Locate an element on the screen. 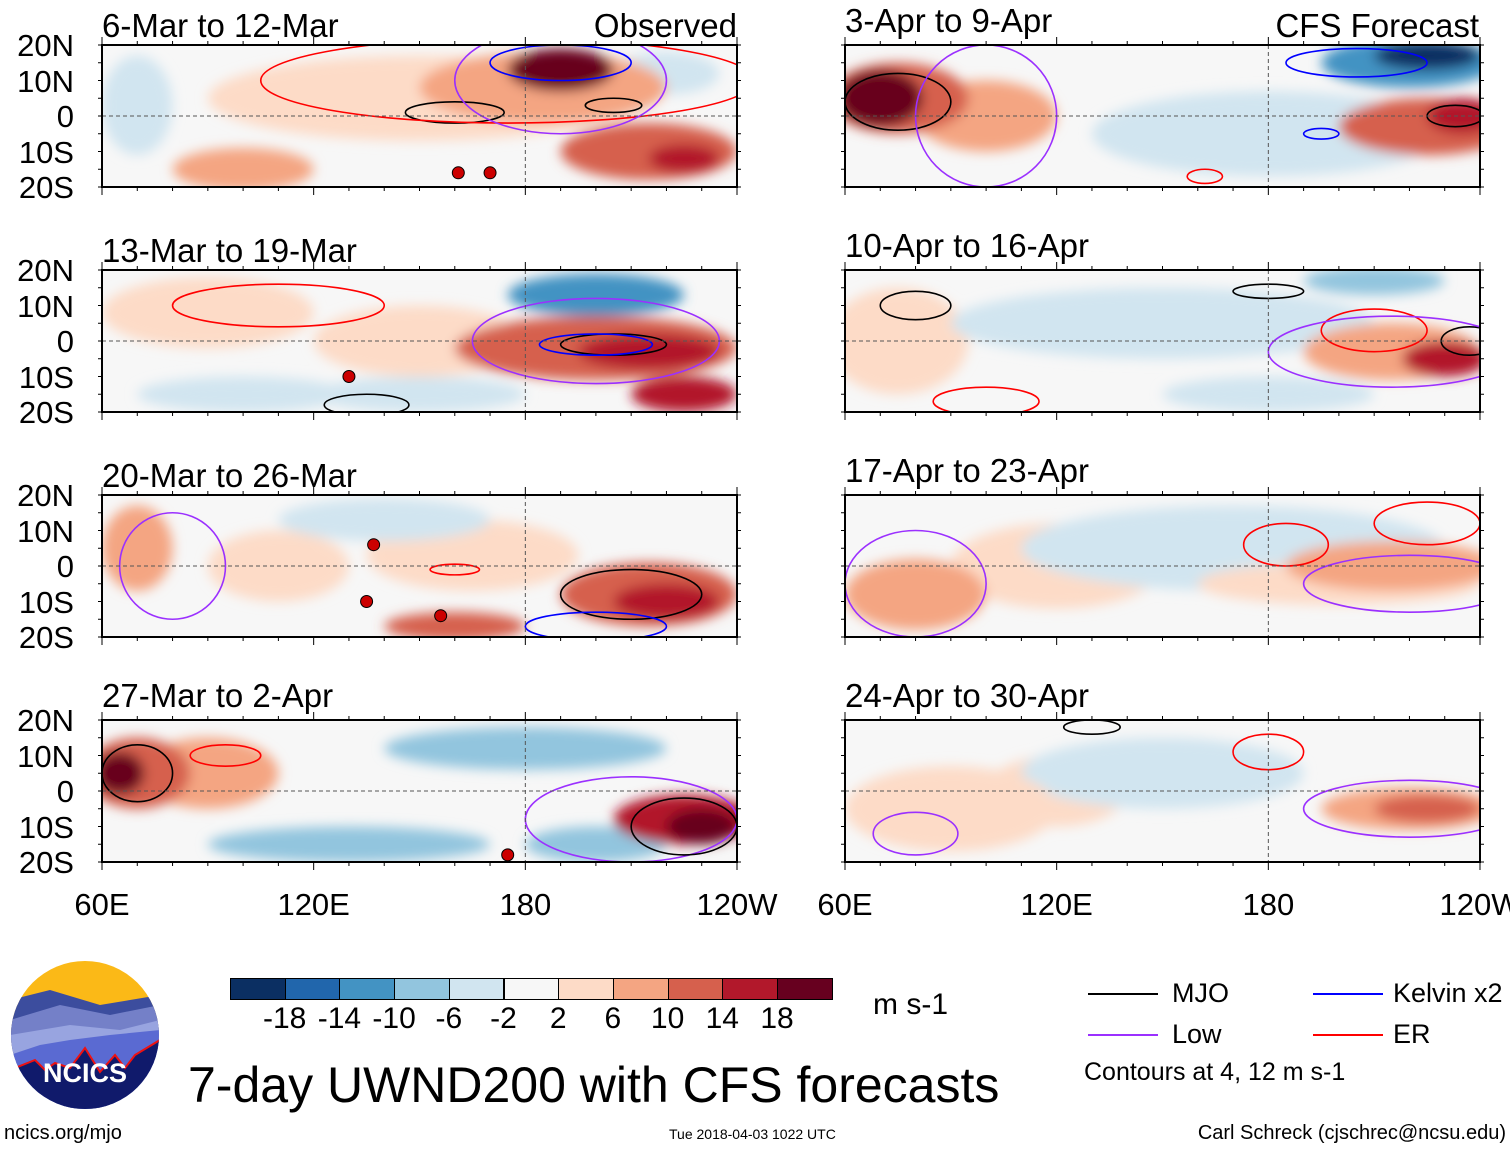  legend-low-line is located at coordinates (1123, 1035).